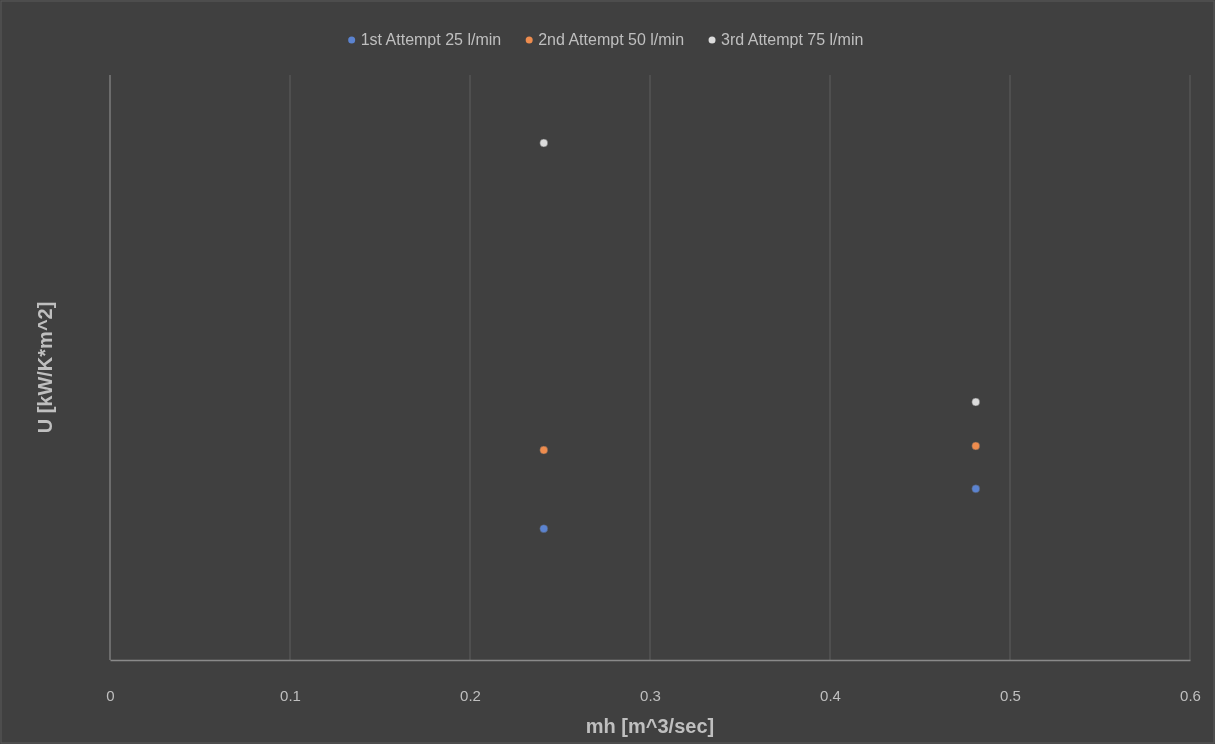  I want to click on x-tick-label: 0.1, so click(290, 695).